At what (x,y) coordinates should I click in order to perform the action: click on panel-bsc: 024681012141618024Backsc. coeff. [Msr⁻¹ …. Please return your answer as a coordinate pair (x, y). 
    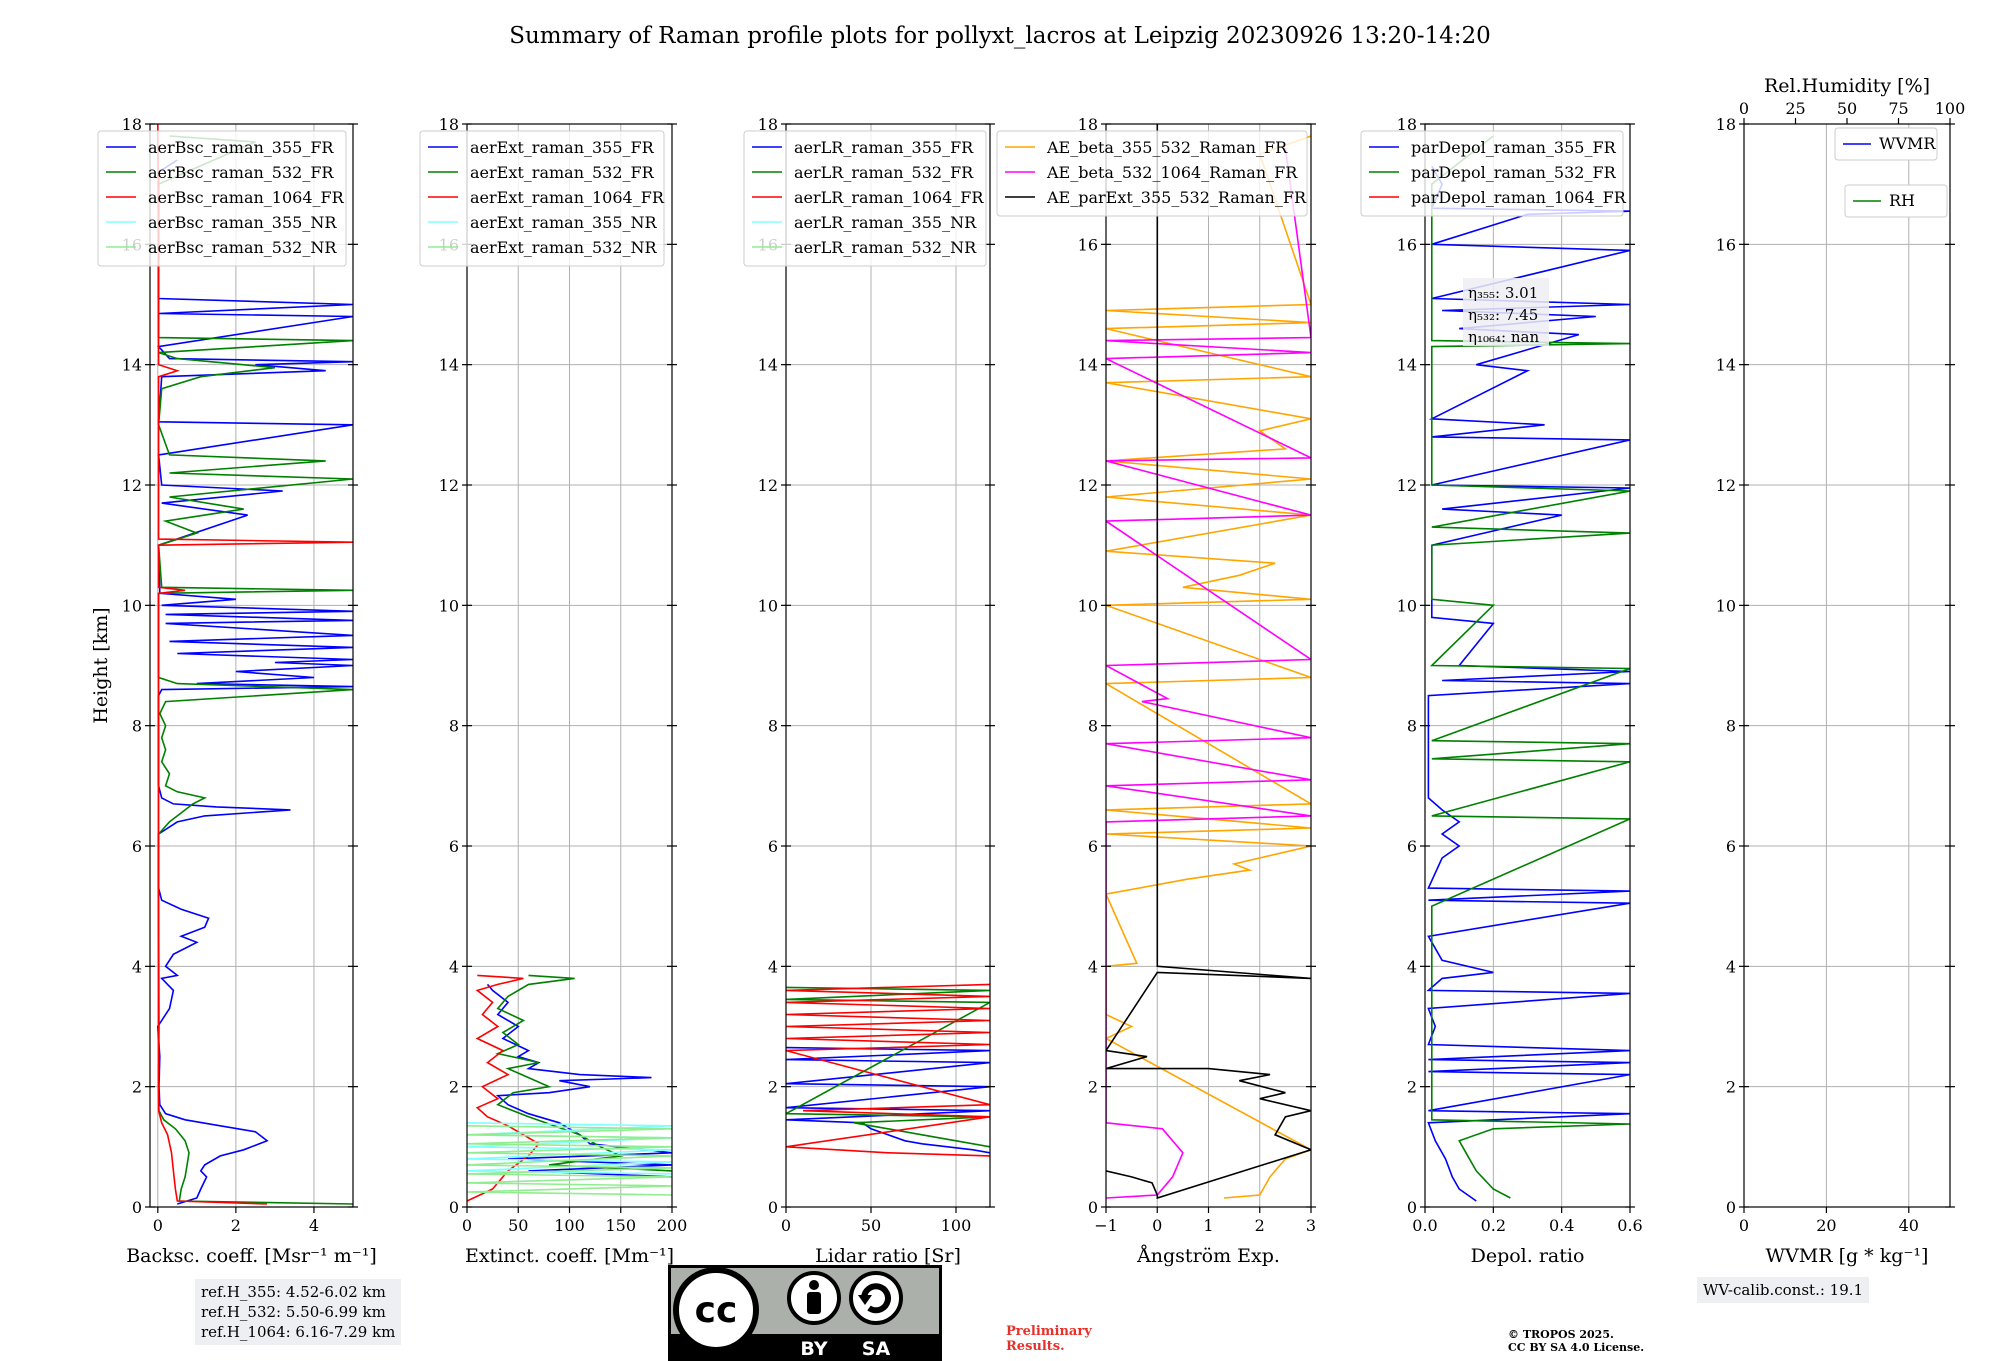
    Looking at the image, I should click on (233, 691).